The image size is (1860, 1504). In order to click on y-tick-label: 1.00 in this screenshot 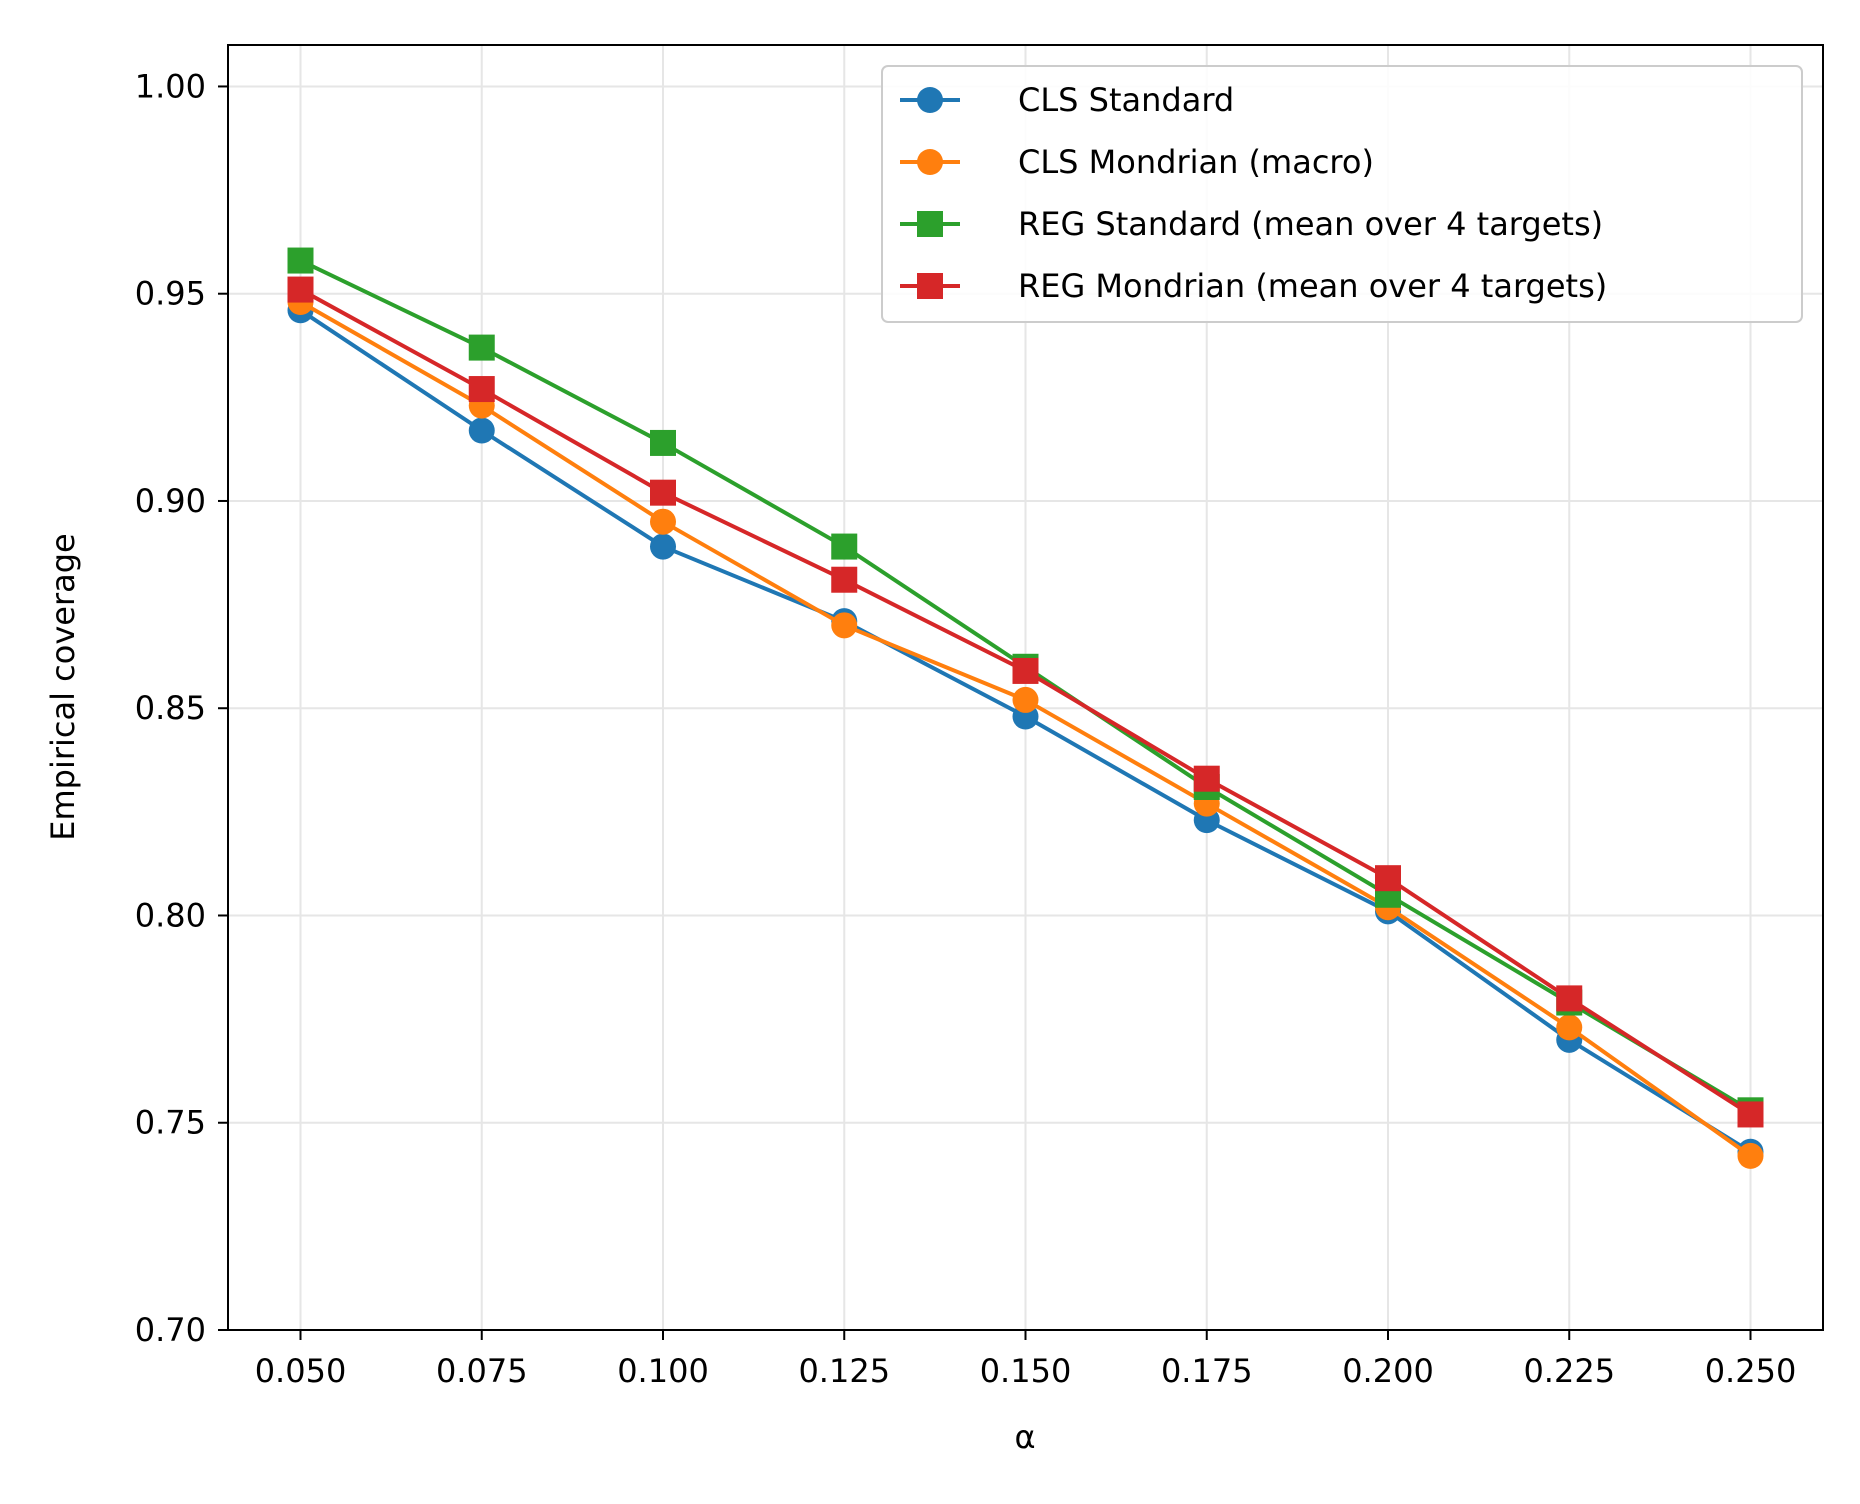, I will do `click(170, 86)`.